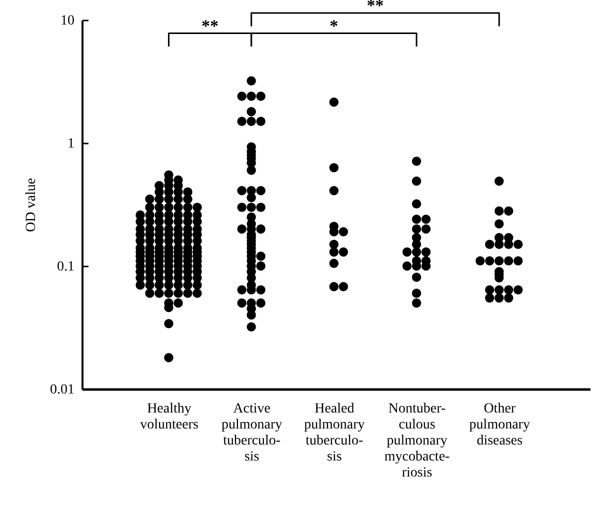  What do you see at coordinates (62, 390) in the screenshot?
I see `y-tick-label: 0.01` at bounding box center [62, 390].